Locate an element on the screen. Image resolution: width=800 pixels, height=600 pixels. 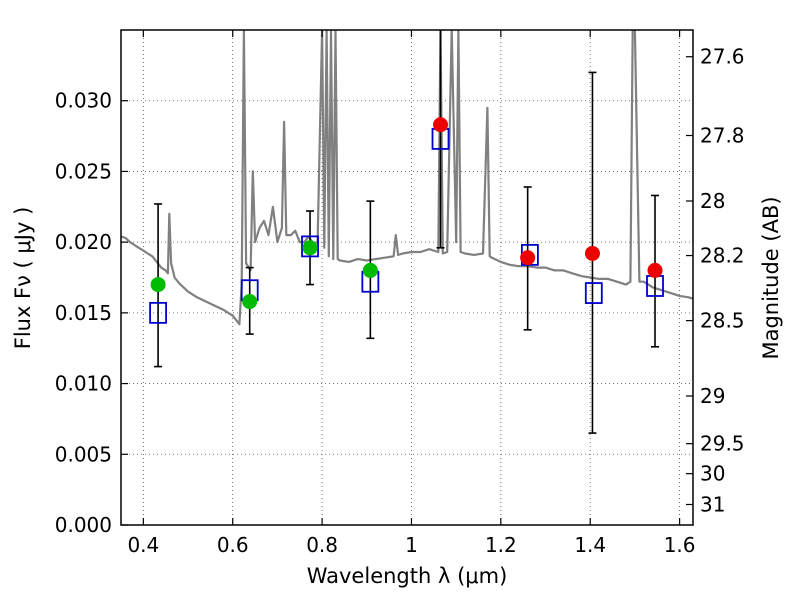
x-tick-label: 0.6 is located at coordinates (233, 545).